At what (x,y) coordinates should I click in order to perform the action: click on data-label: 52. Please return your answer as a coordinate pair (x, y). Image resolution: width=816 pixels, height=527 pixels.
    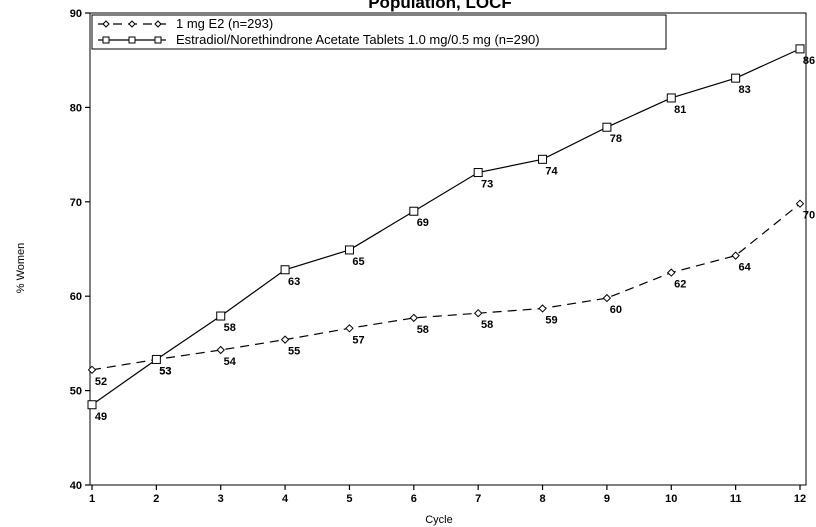
    Looking at the image, I should click on (101, 382).